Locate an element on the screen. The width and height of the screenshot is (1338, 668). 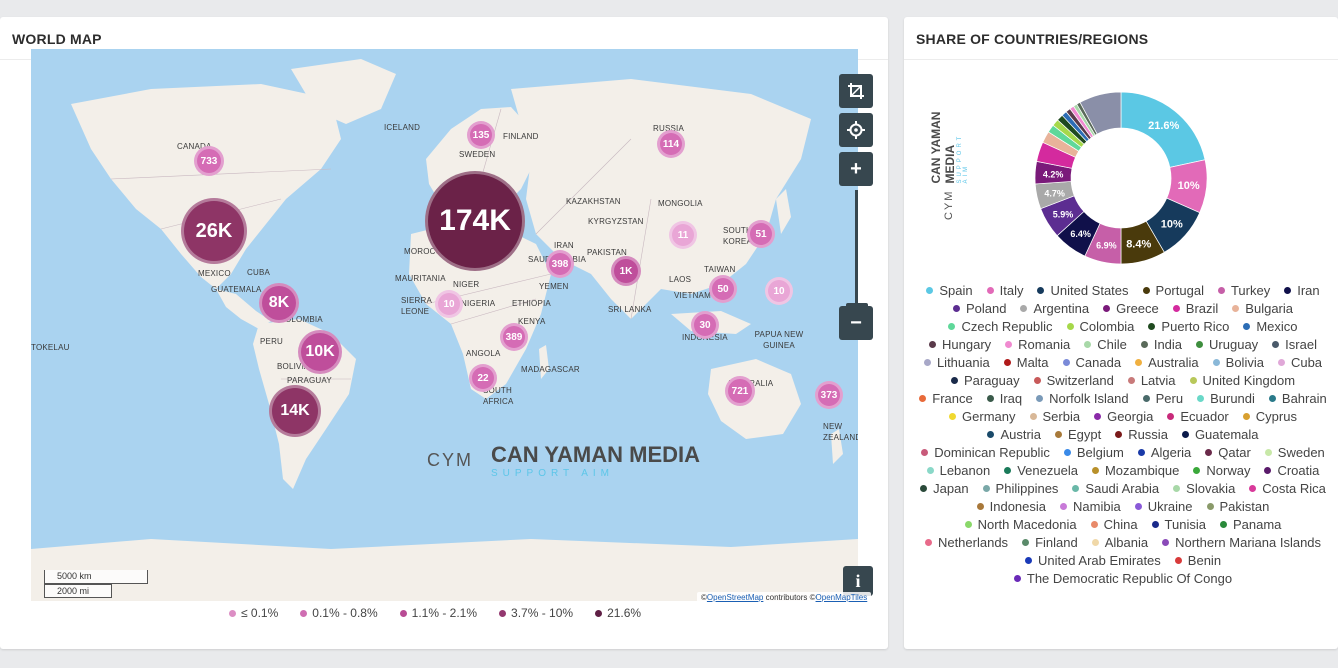
zoom-slider-track is located at coordinates (856, 250).